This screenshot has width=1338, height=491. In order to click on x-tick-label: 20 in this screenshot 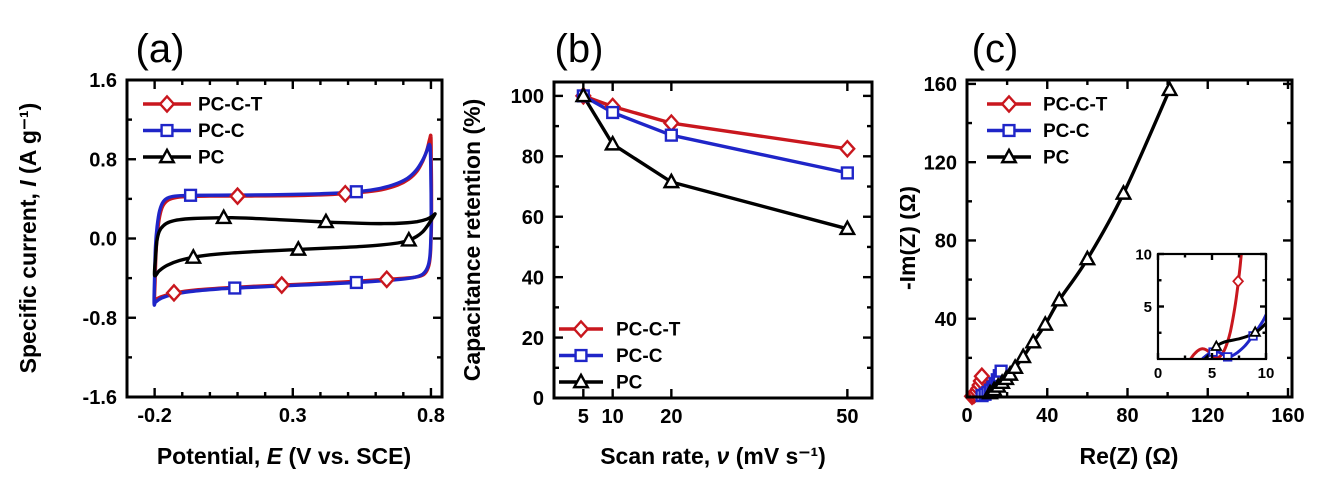, I will do `click(671, 417)`.